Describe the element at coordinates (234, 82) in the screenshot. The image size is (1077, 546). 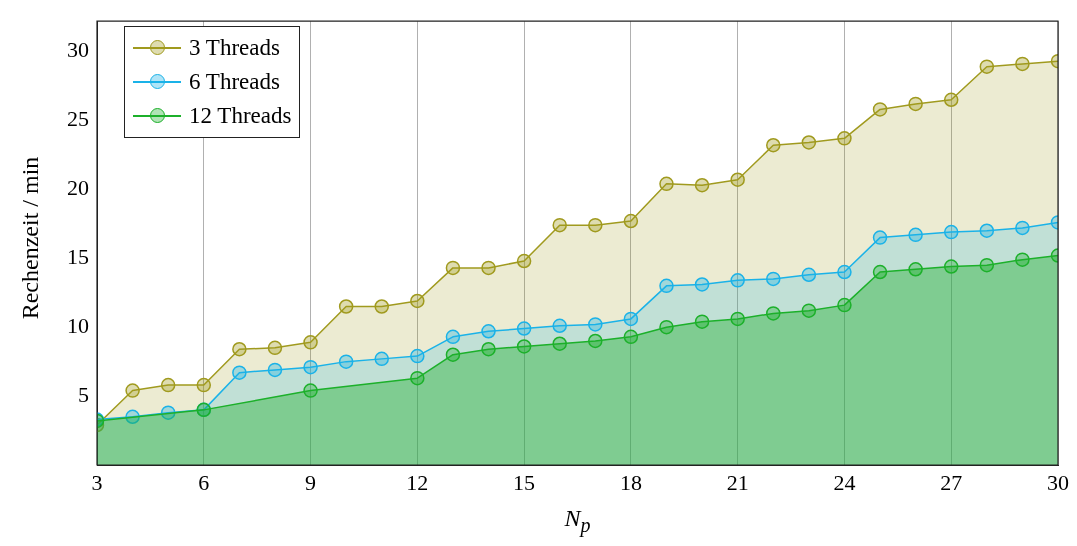
I see `legend-label: 6 Threads` at that location.